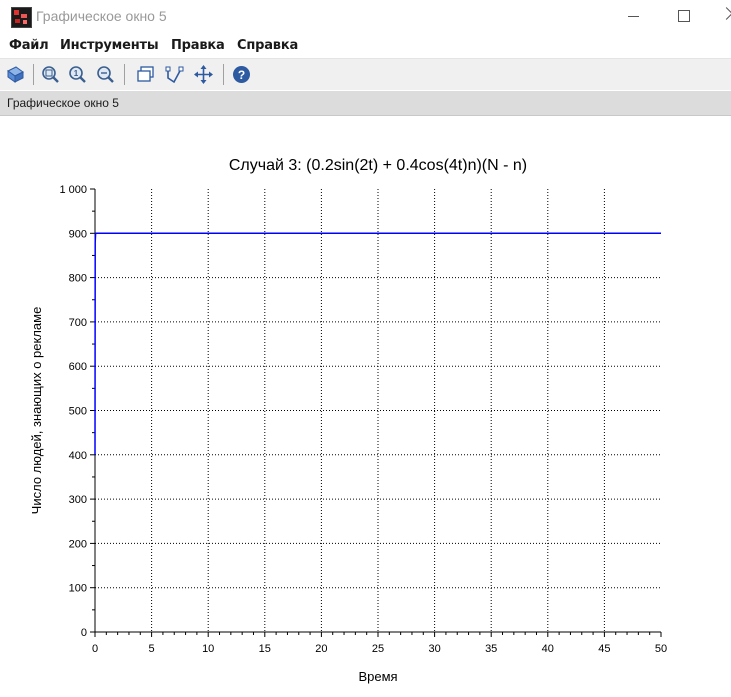 Image resolution: width=731 pixels, height=697 pixels. Describe the element at coordinates (321, 649) in the screenshot. I see `x-tick-label: 20` at that location.